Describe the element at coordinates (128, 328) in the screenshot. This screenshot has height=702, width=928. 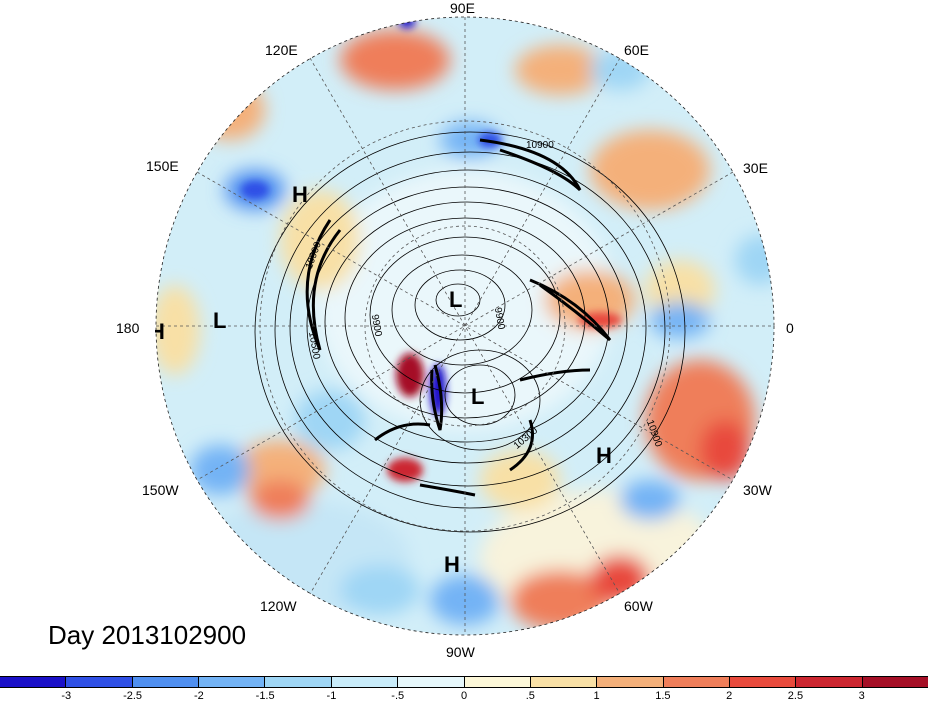
I see `lon-label-180: 180` at that location.